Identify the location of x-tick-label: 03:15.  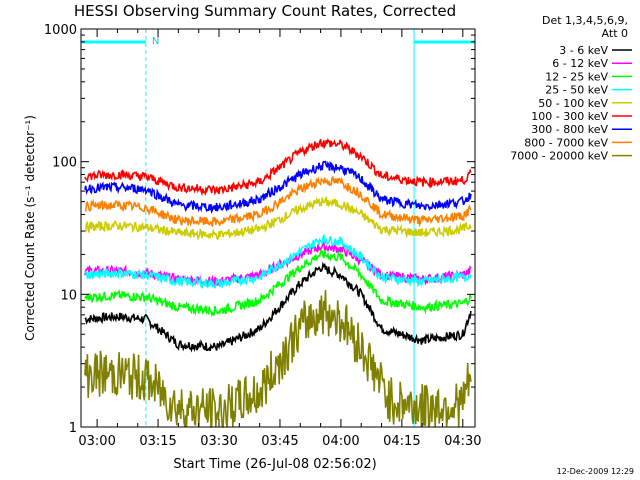
(157, 441).